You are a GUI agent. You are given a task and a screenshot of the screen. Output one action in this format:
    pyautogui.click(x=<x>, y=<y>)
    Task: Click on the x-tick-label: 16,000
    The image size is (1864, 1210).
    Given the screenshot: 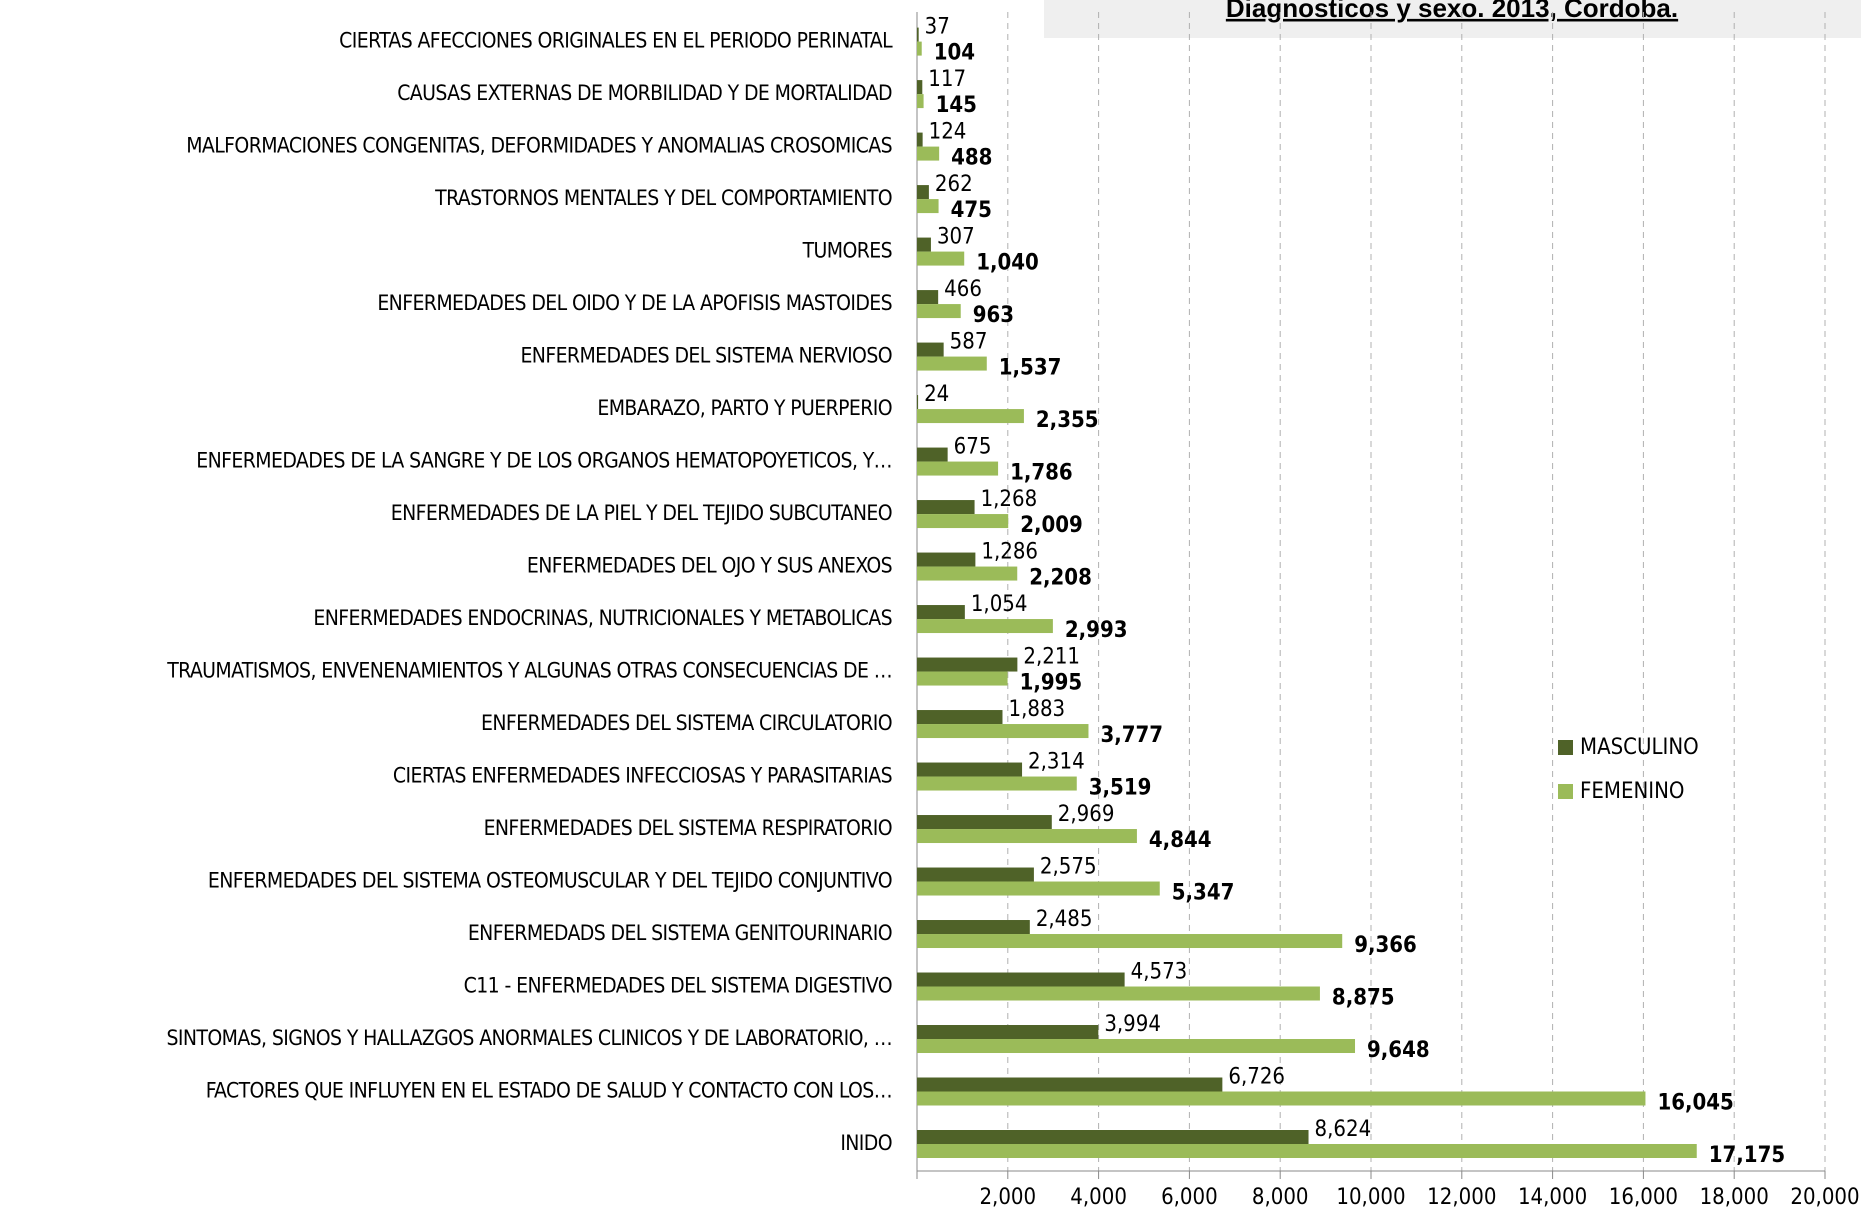 What is the action you would take?
    pyautogui.click(x=1643, y=1197)
    